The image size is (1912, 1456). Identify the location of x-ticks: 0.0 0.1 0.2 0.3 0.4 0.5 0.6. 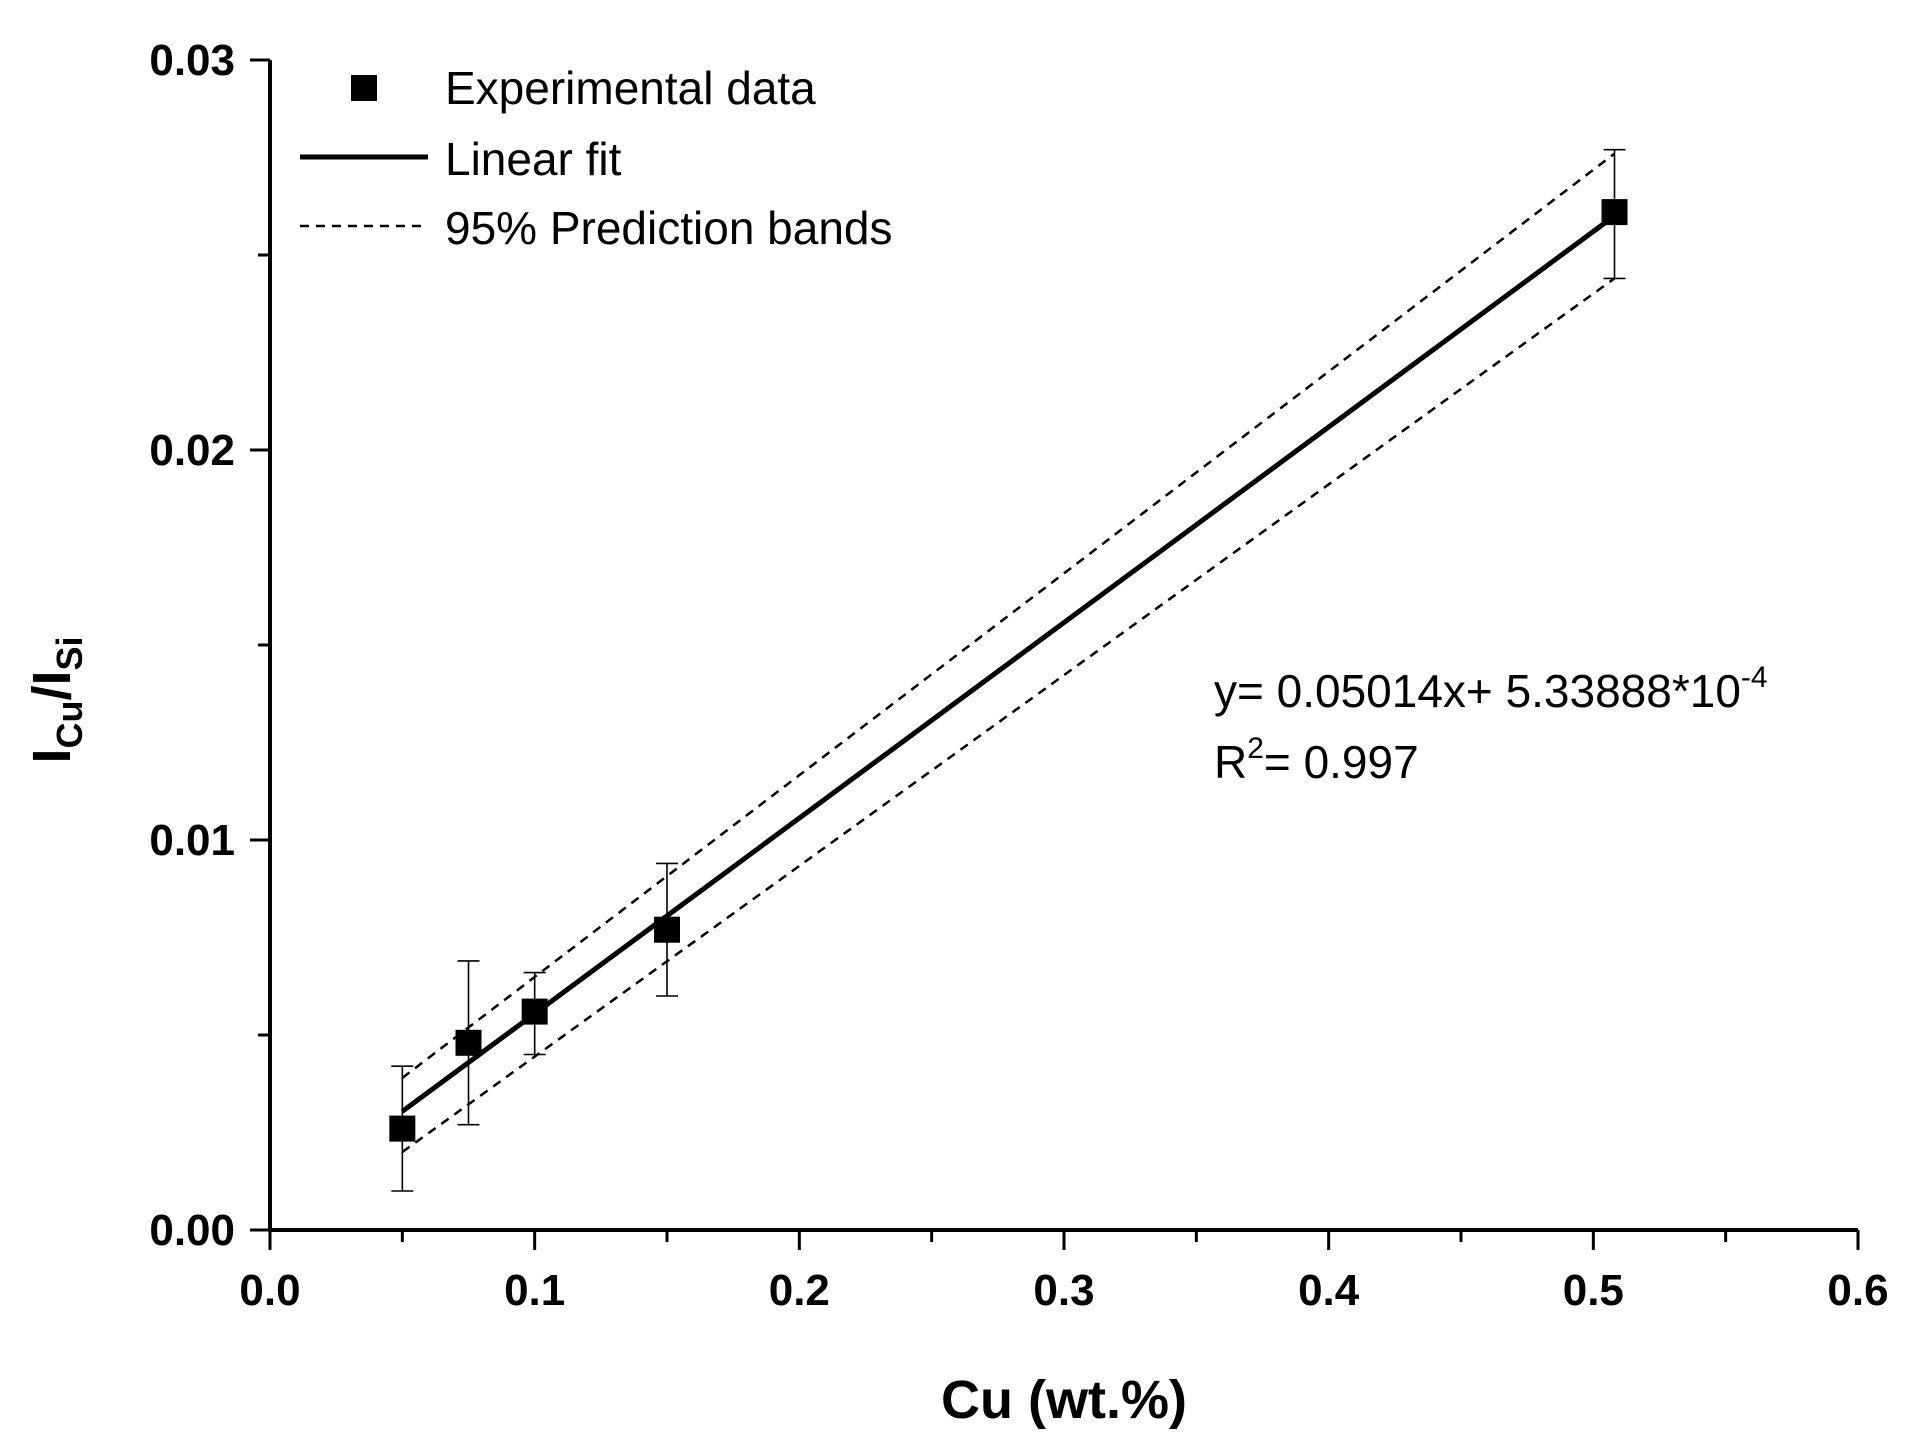
(1064, 1272).